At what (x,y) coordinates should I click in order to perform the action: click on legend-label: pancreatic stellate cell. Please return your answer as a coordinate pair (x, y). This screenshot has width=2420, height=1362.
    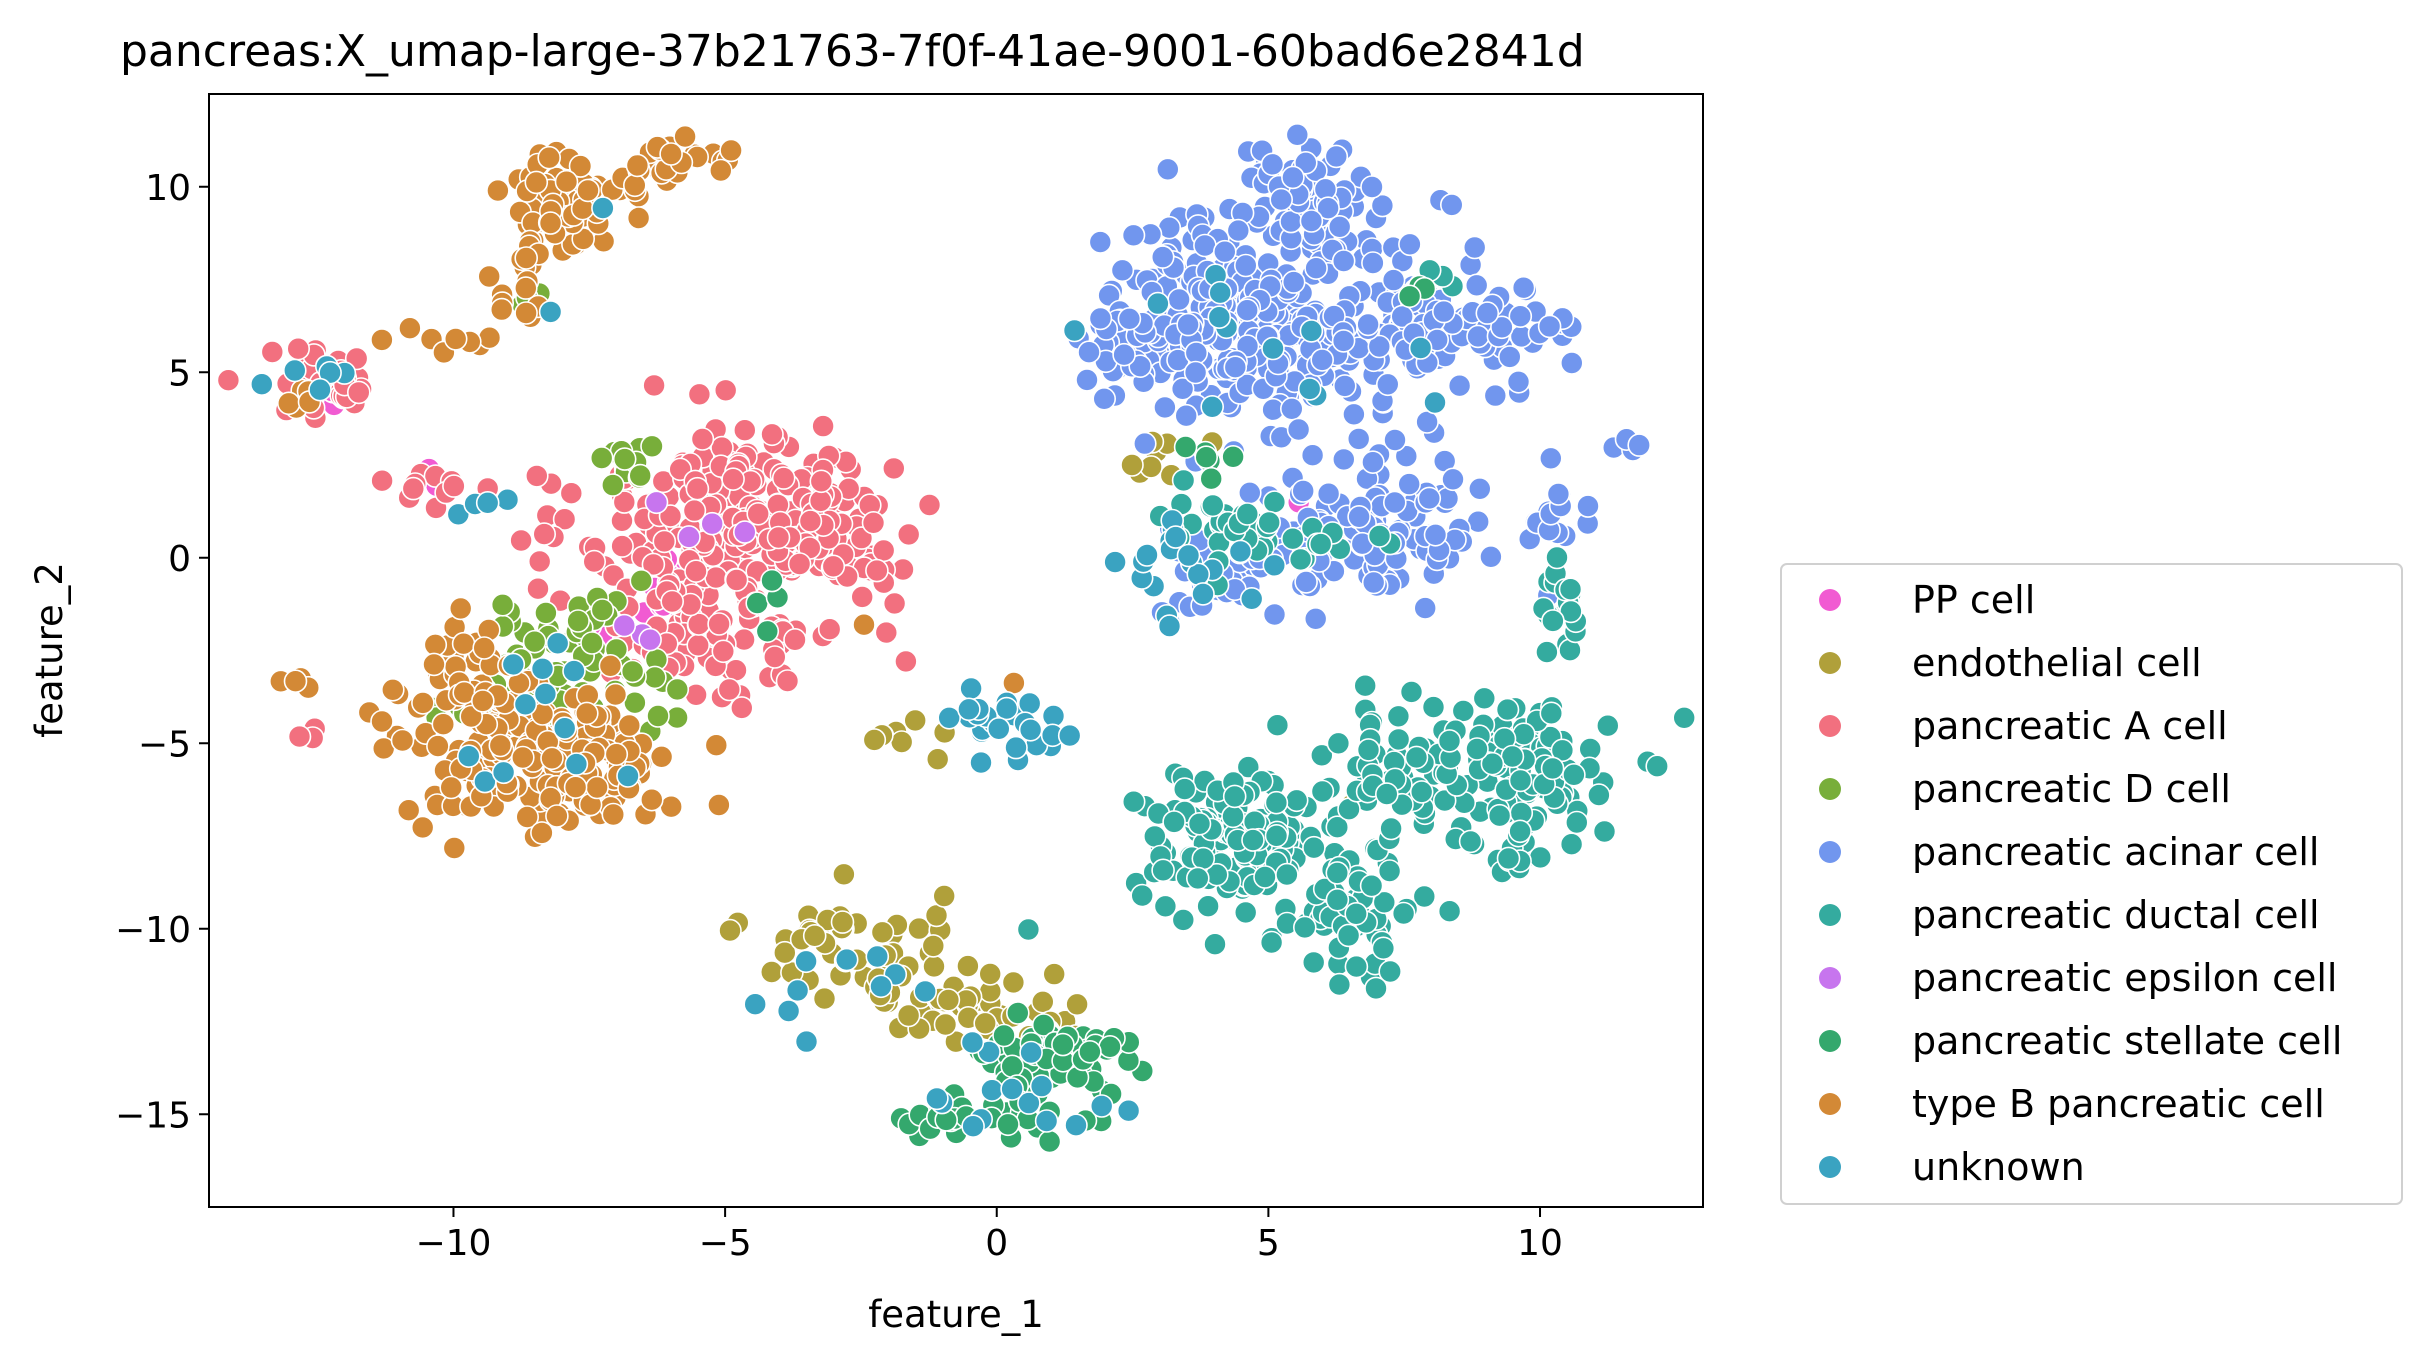
    Looking at the image, I should click on (2127, 1041).